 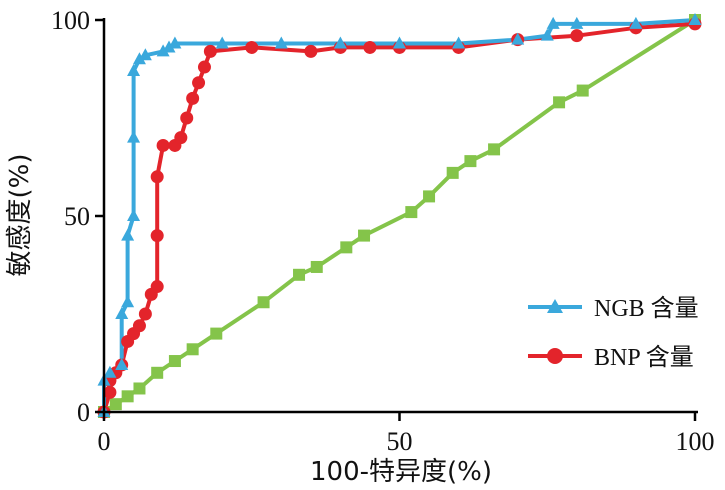 I want to click on x-tick-label-0: 0, so click(x=104, y=441).